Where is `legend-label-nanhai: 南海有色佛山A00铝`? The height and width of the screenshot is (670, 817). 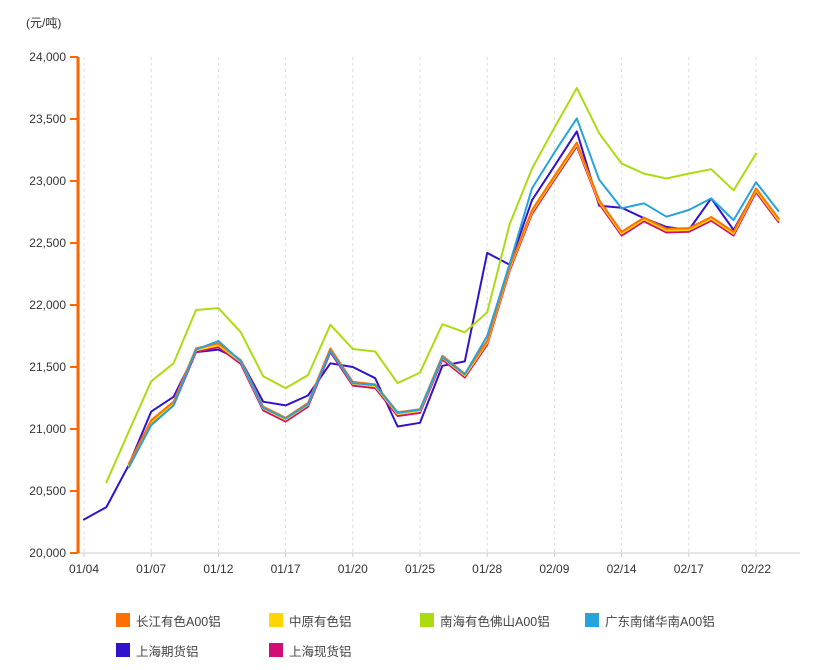
legend-label-nanhai: 南海有色佛山A00铝 is located at coordinates (495, 621).